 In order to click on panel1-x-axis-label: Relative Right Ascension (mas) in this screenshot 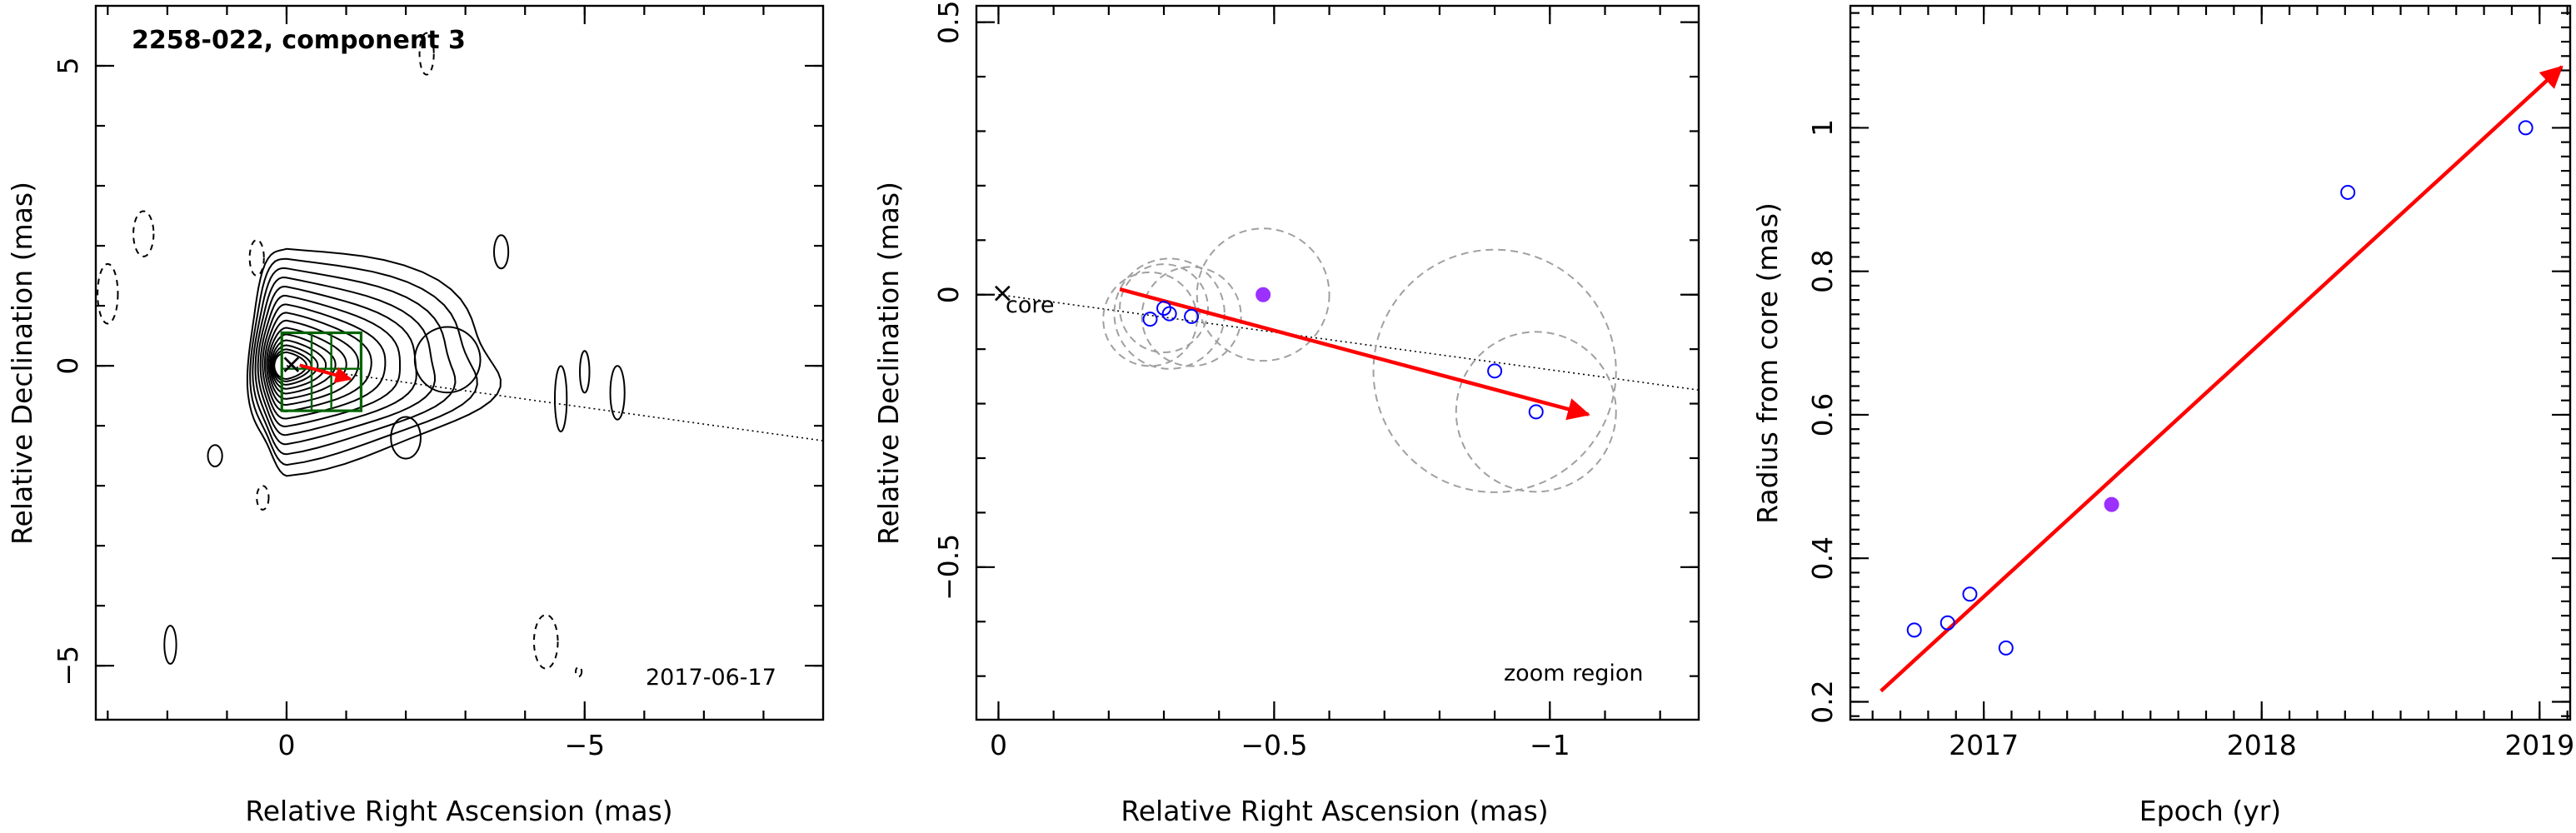, I will do `click(458, 811)`.